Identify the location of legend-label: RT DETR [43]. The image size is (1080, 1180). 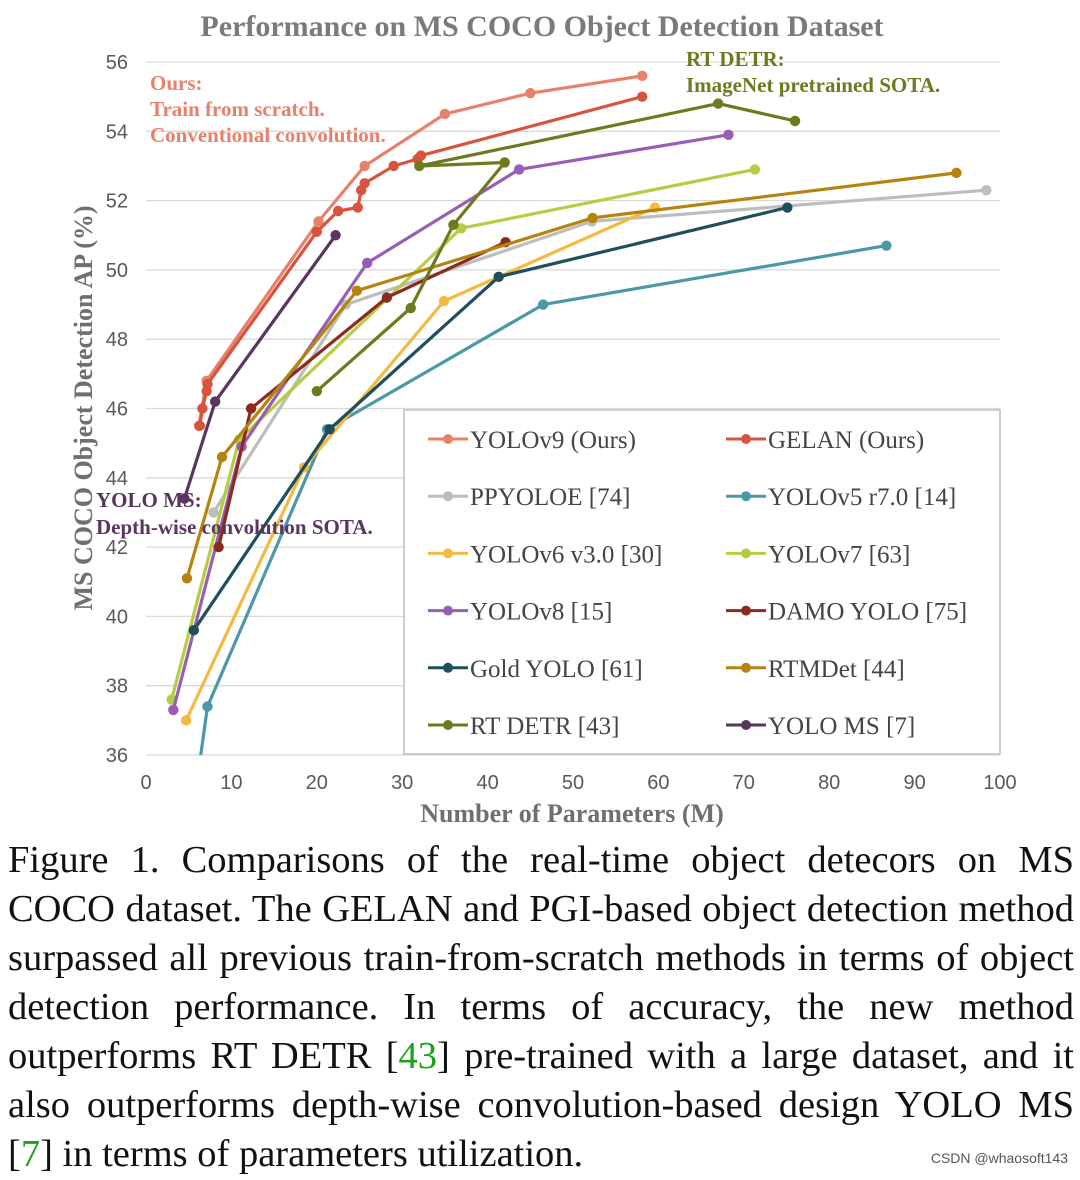
(544, 726).